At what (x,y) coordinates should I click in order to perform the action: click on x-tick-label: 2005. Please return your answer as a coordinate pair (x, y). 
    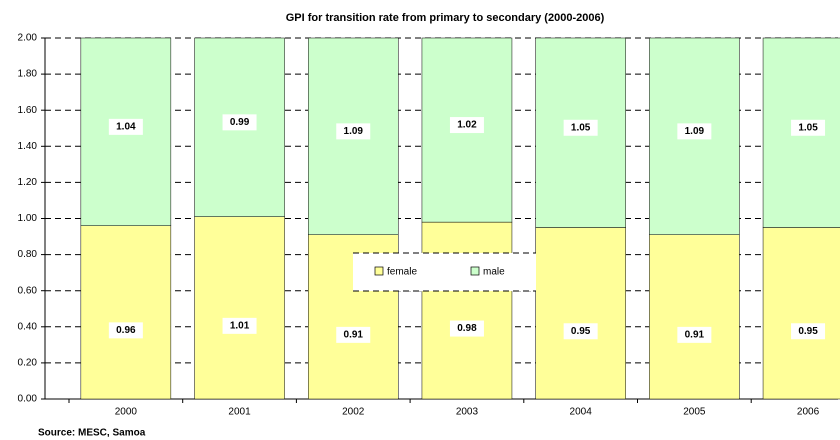
    Looking at the image, I should click on (694, 412).